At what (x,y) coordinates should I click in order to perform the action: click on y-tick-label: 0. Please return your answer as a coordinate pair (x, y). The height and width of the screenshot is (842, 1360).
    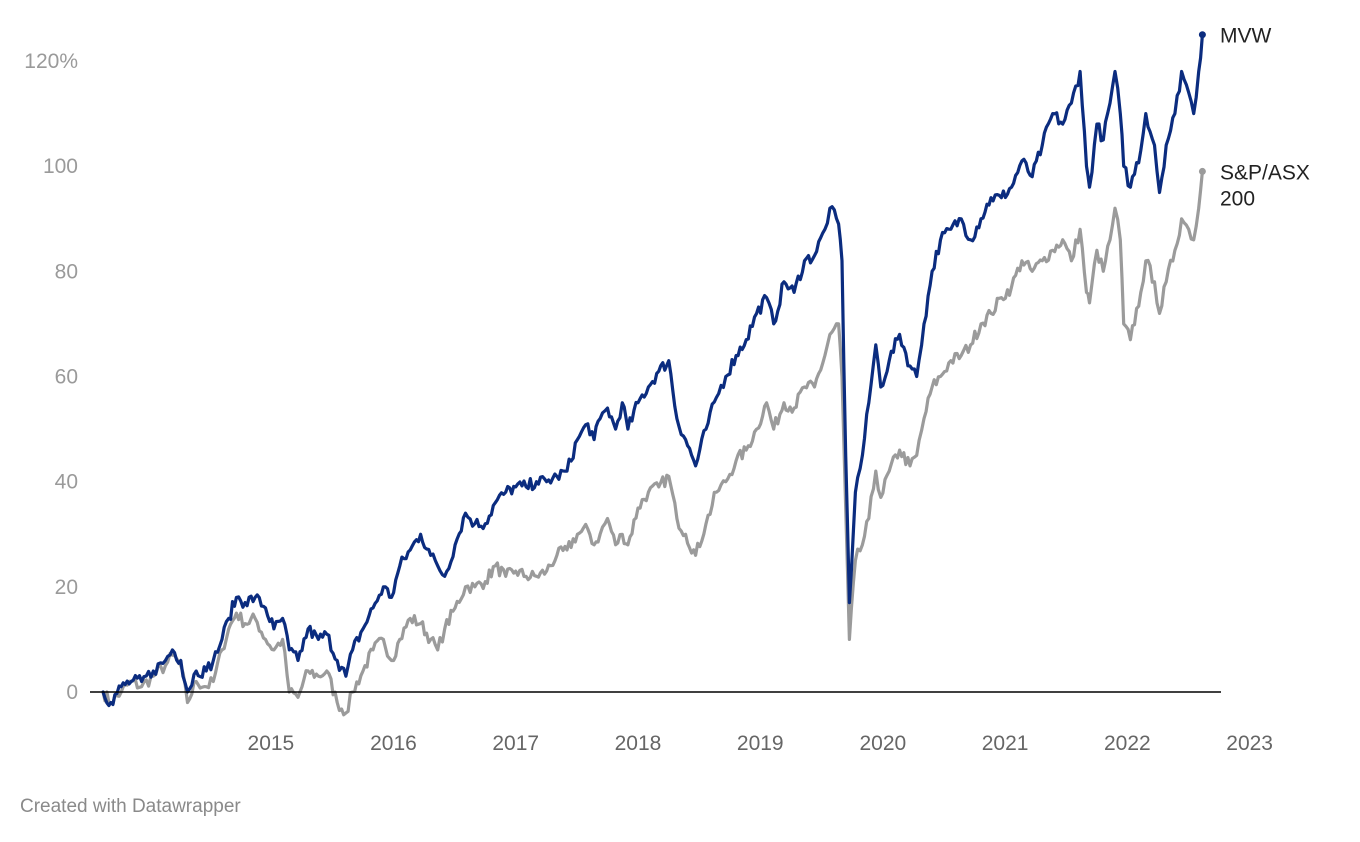
    Looking at the image, I should click on (72, 692).